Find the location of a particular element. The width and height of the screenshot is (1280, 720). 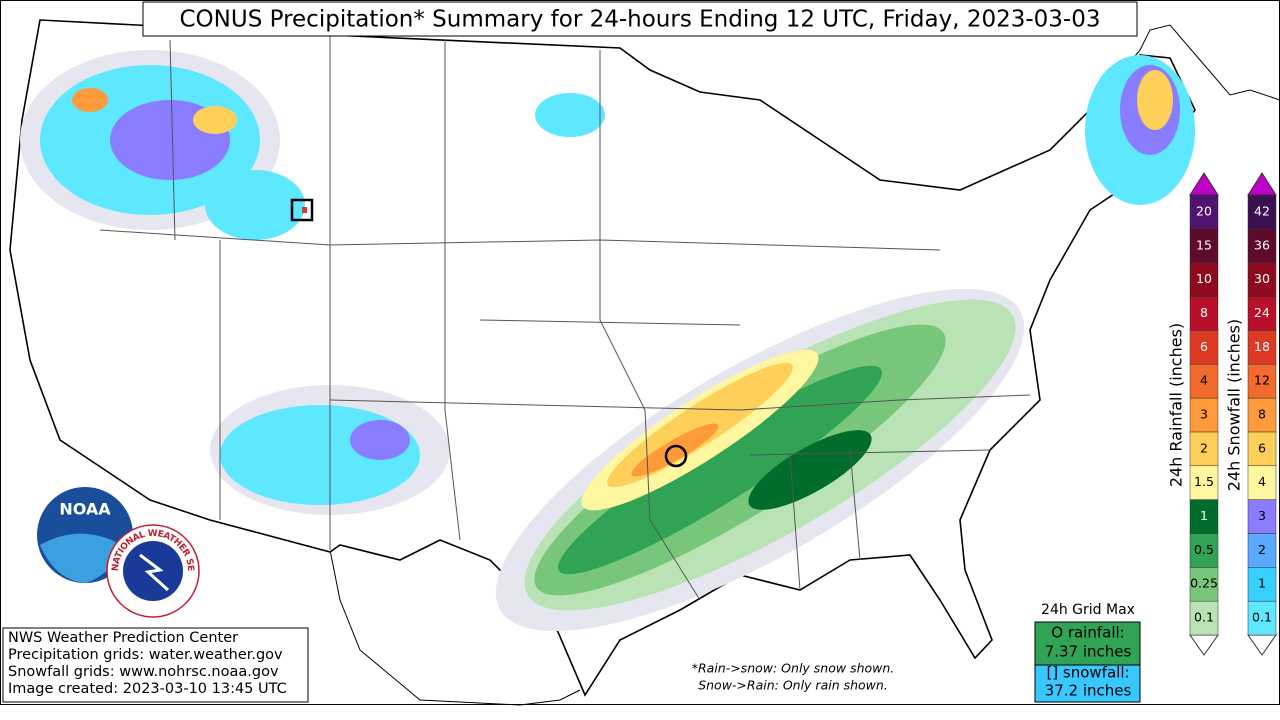

colorbar-tick-label: 0.25 is located at coordinates (1204, 583).